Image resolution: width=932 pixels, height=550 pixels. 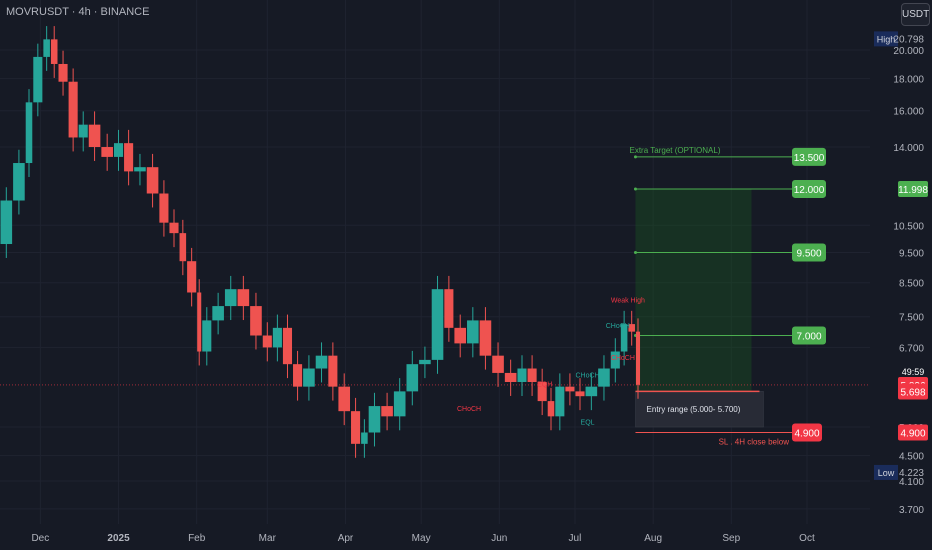 What do you see at coordinates (268, 538) in the screenshot?
I see `x-tick-label: Mar` at bounding box center [268, 538].